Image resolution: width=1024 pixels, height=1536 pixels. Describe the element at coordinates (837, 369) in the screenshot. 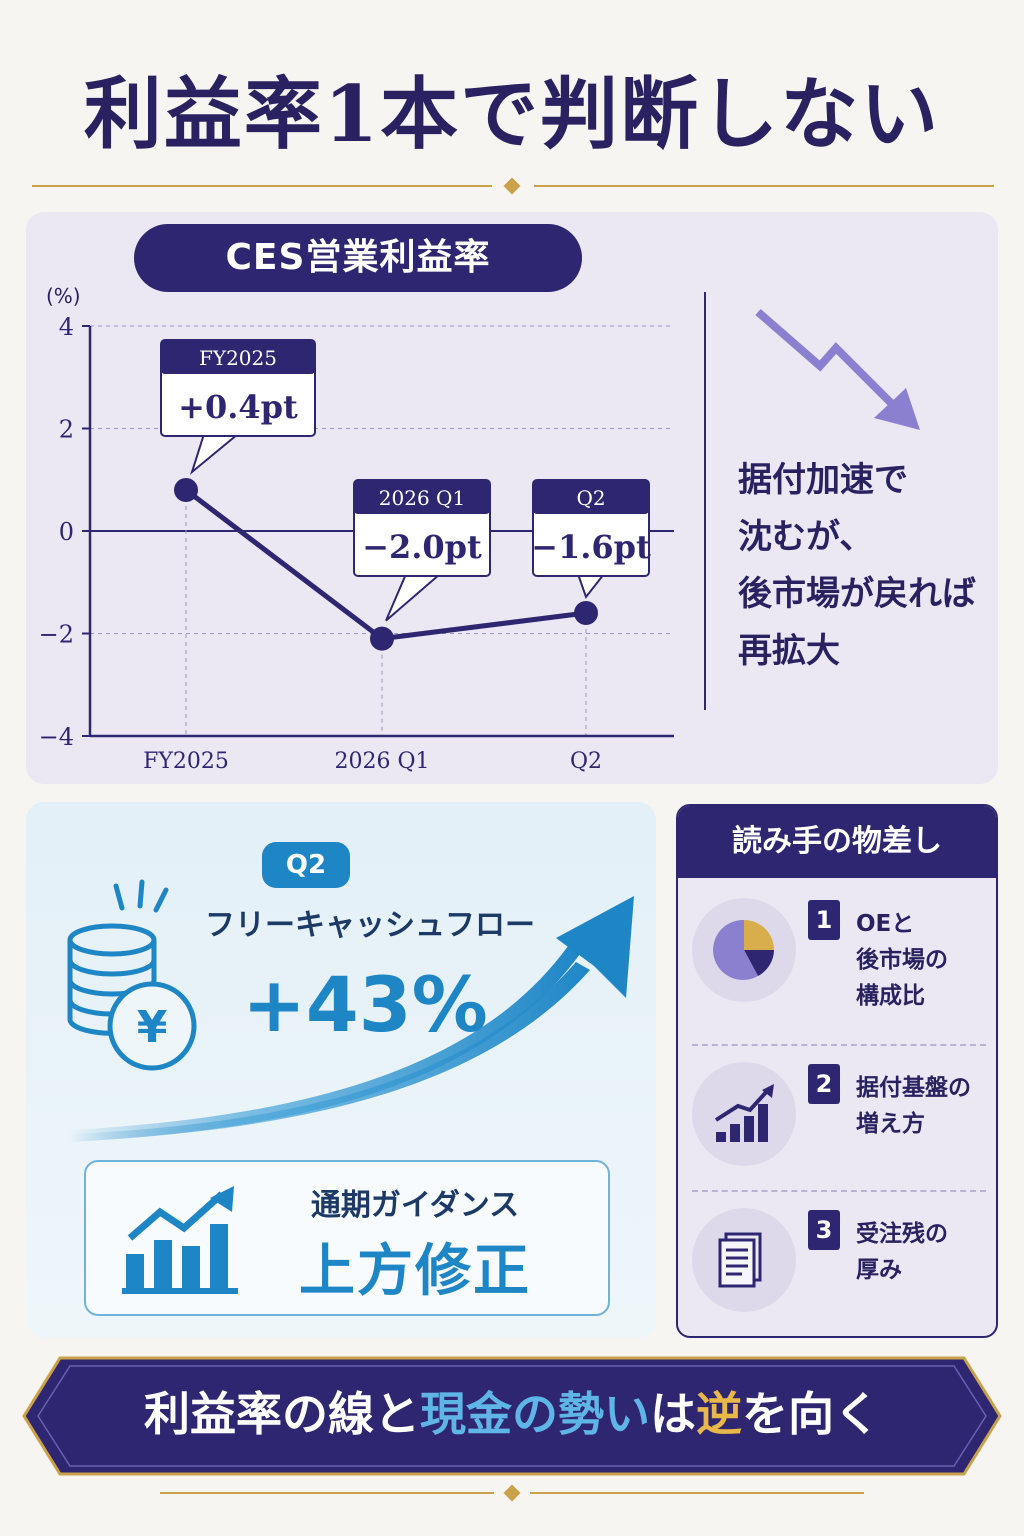

I see `downward-zigzag-arrow-icon` at that location.